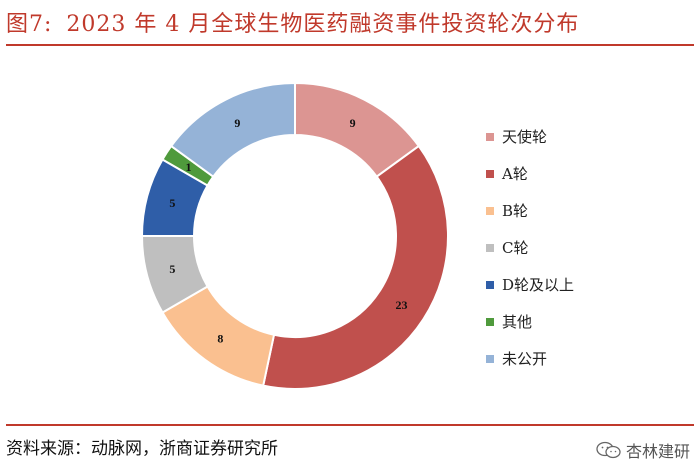  I want to click on slice-未公开, so click(232, 130).